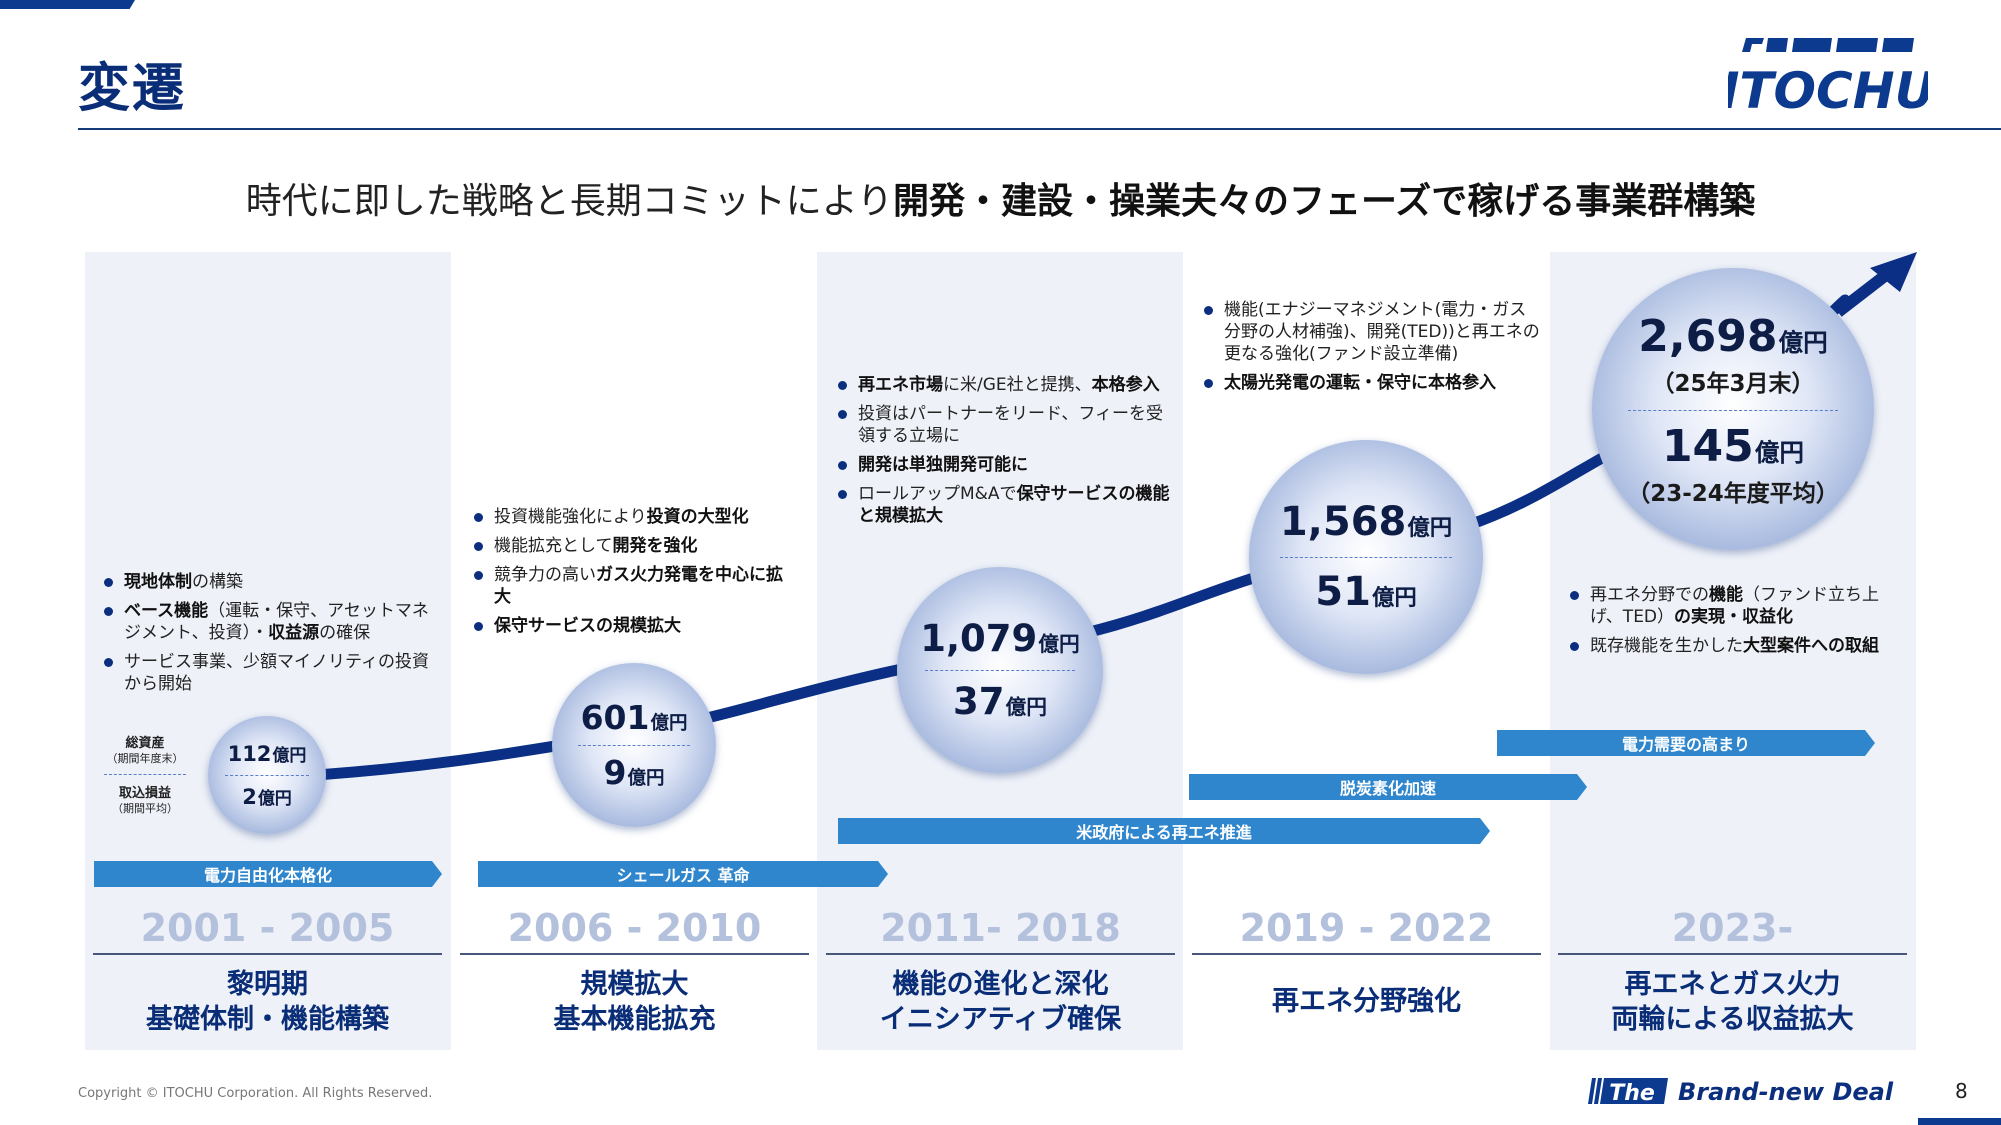  Describe the element at coordinates (569, 201) in the screenshot. I see `tagline-plain: 時代に即した戦略と長期コミットにより` at that location.